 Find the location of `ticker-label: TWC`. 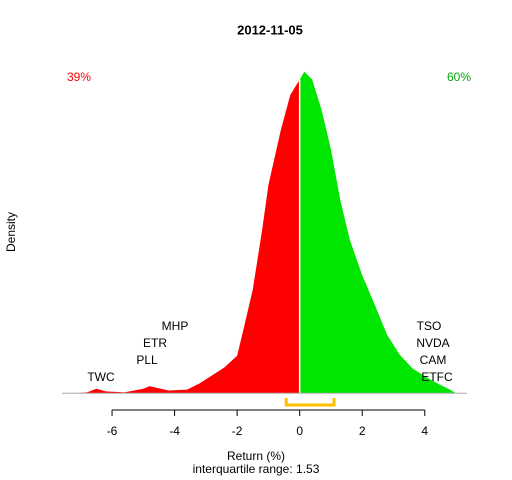

ticker-label: TWC is located at coordinates (101, 377).